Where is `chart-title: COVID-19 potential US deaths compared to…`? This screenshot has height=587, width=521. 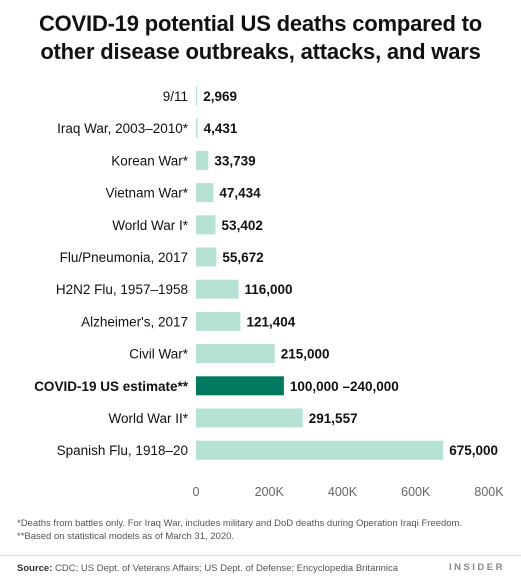
chart-title: COVID-19 potential US deaths compared to… is located at coordinates (260, 38).